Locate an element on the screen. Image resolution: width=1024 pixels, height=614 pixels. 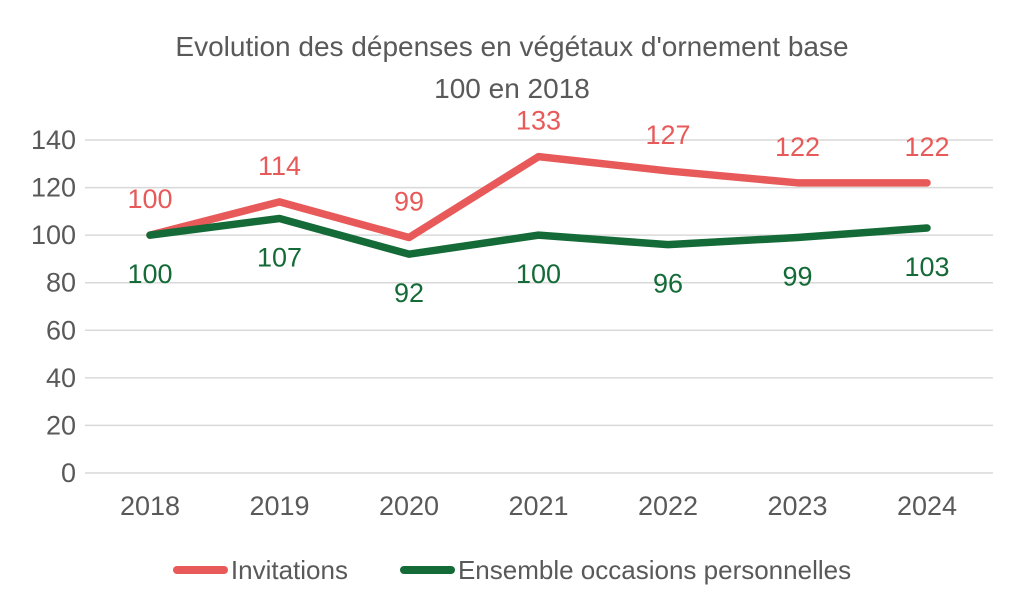
legend-item-ensemble: Ensemble occasions personnelles is located at coordinates (625, 570).